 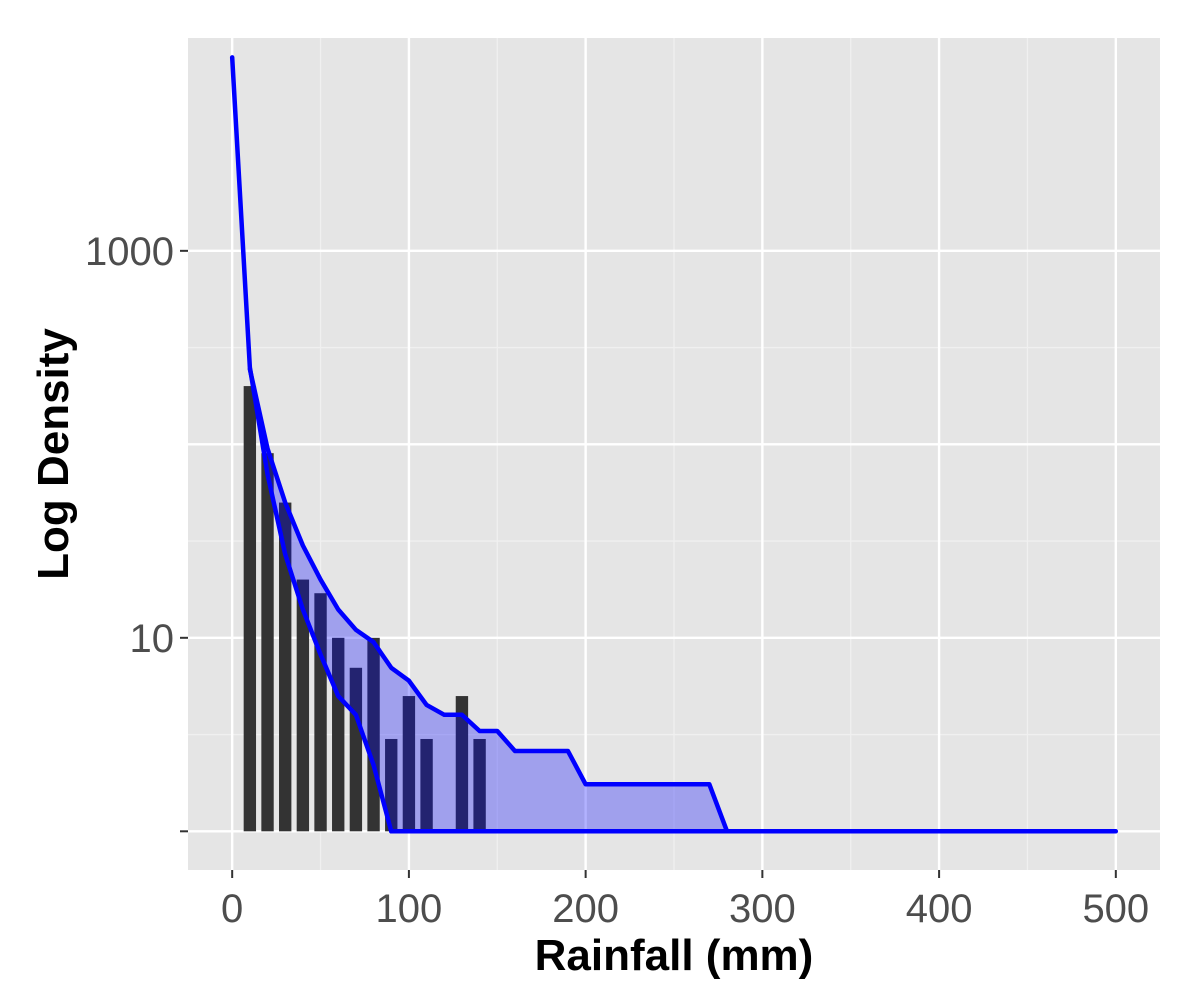 What do you see at coordinates (129, 445) in the screenshot?
I see `y-tick-labels: 10 1000` at bounding box center [129, 445].